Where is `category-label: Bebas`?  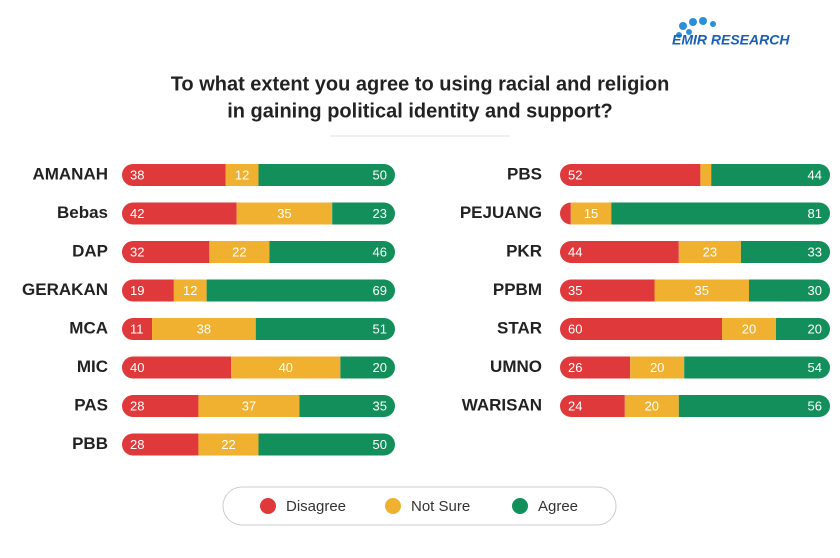
category-label: Bebas is located at coordinates (82, 212).